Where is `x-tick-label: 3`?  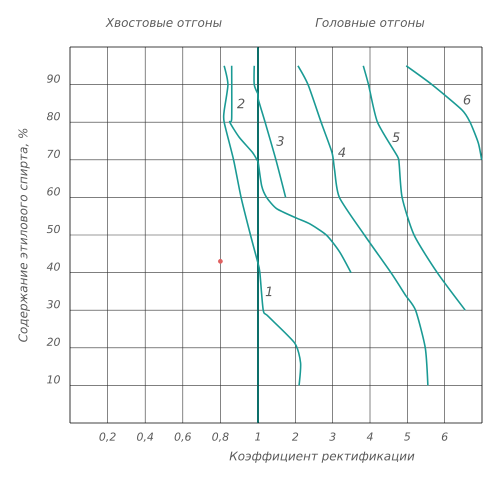 x-tick-label: 3 is located at coordinates (332, 436).